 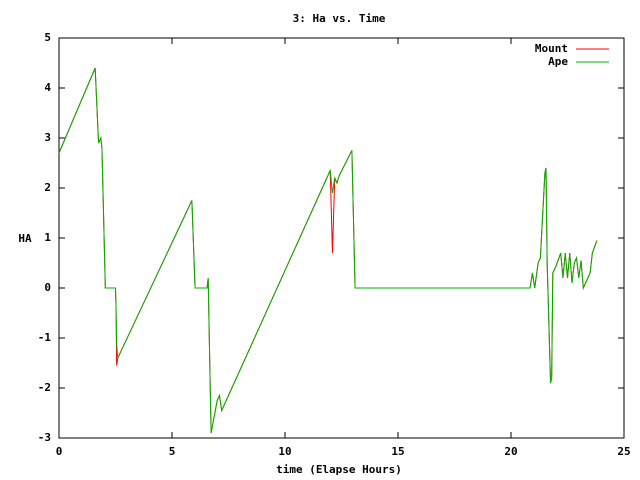 What do you see at coordinates (47, 37) in the screenshot?
I see `y-tick-label: 5` at bounding box center [47, 37].